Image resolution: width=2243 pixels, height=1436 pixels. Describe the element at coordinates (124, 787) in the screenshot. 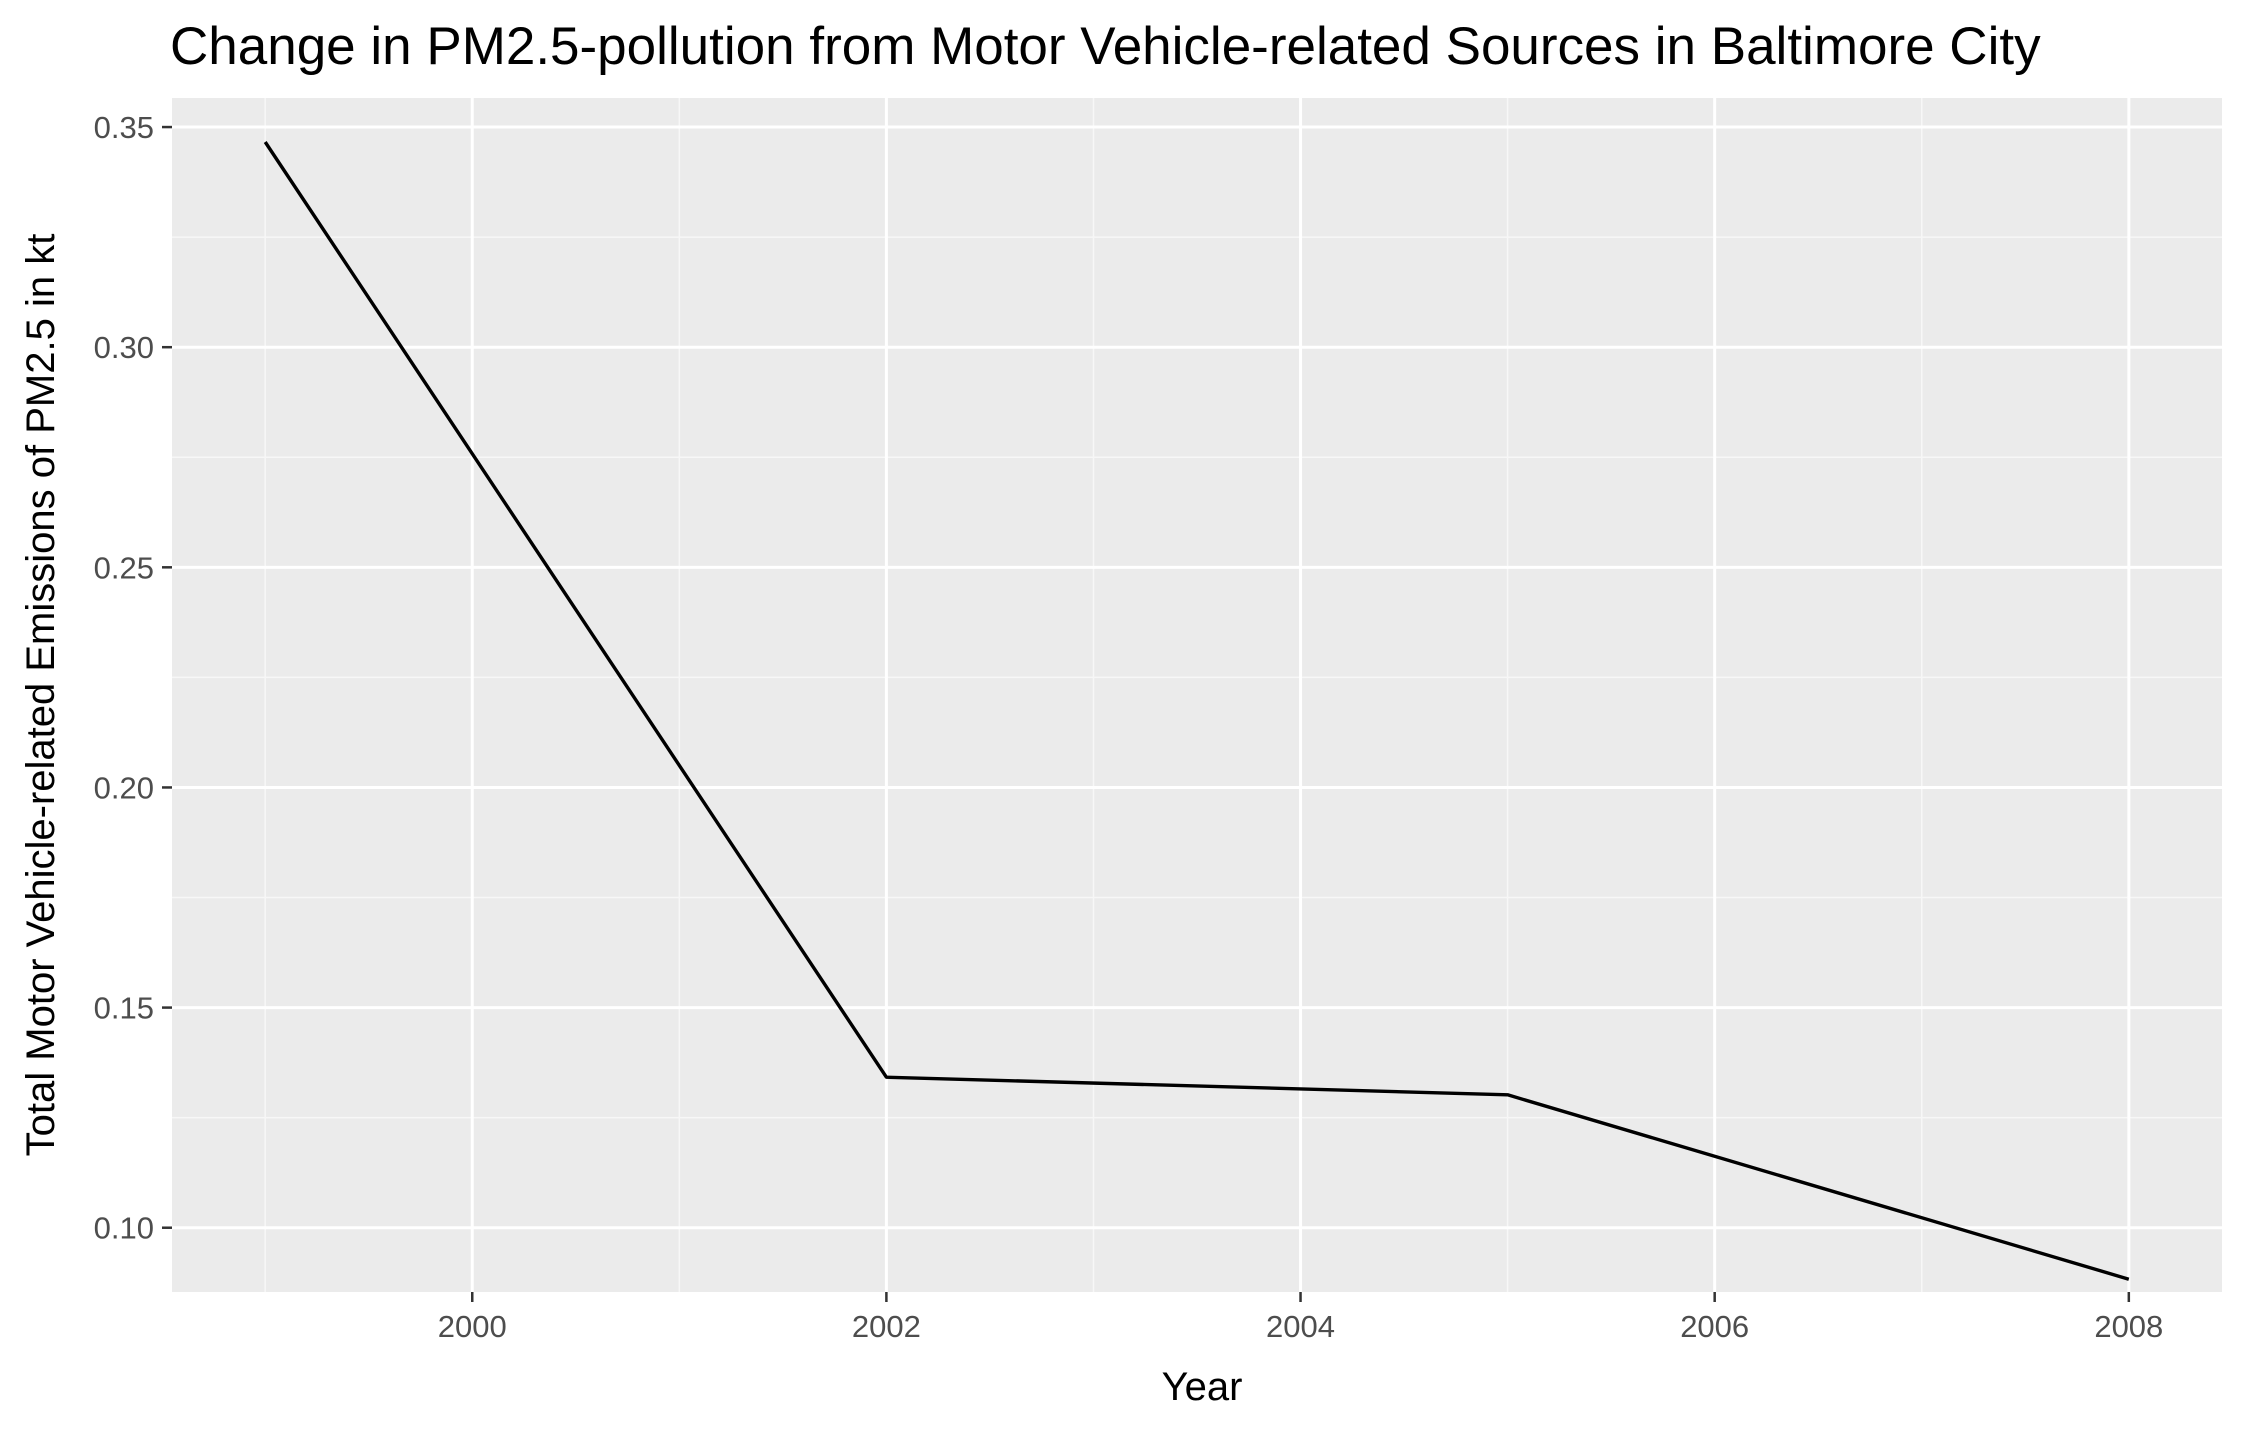

I see `y-tick-label: 0.20` at that location.